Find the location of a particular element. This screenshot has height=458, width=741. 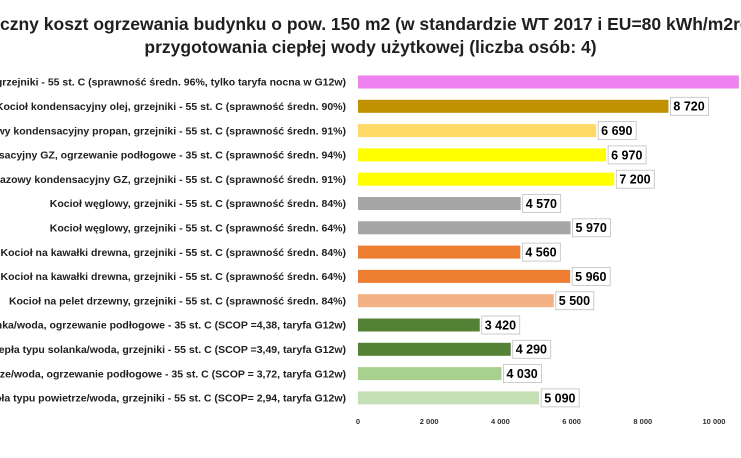

data-label-5: 4 570 is located at coordinates (541, 204).